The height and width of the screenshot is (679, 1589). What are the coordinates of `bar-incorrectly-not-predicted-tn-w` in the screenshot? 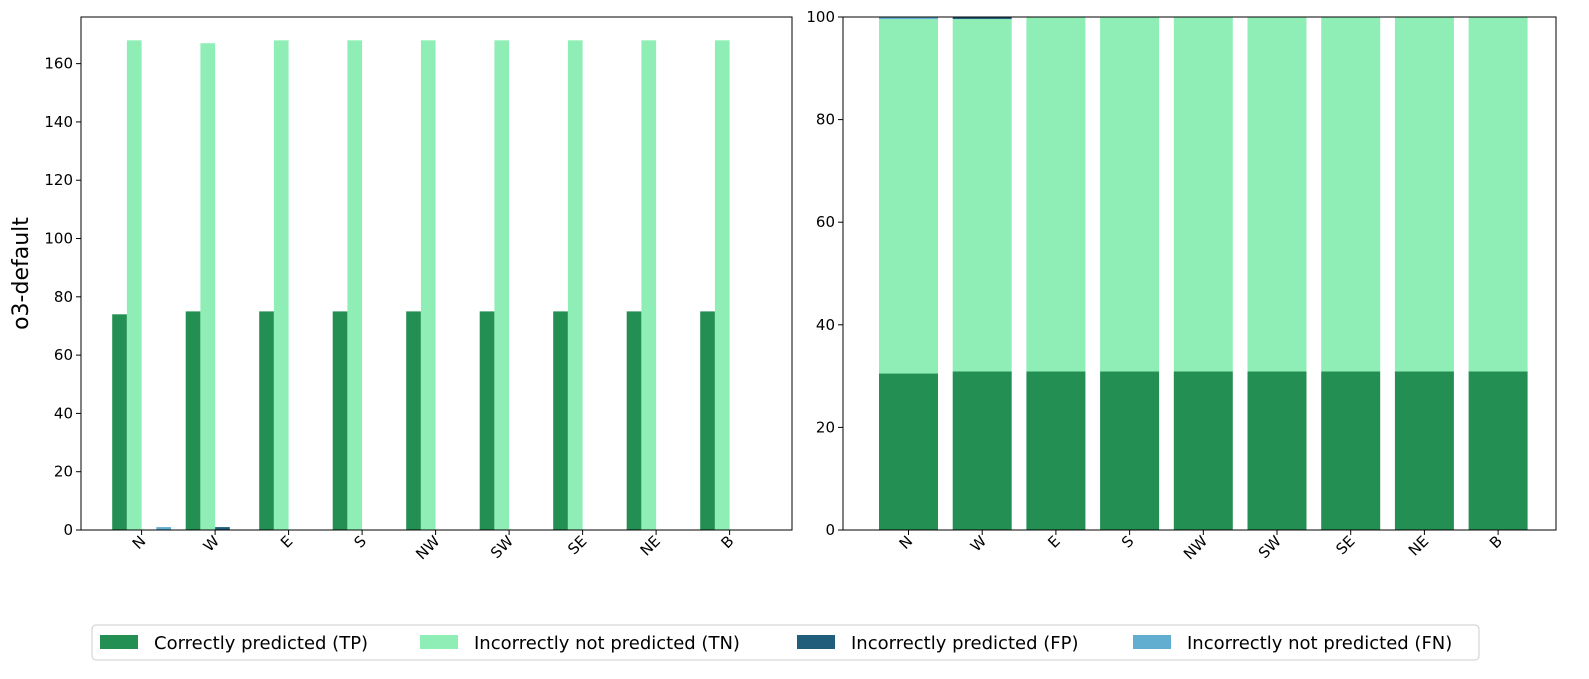 It's located at (208, 286).